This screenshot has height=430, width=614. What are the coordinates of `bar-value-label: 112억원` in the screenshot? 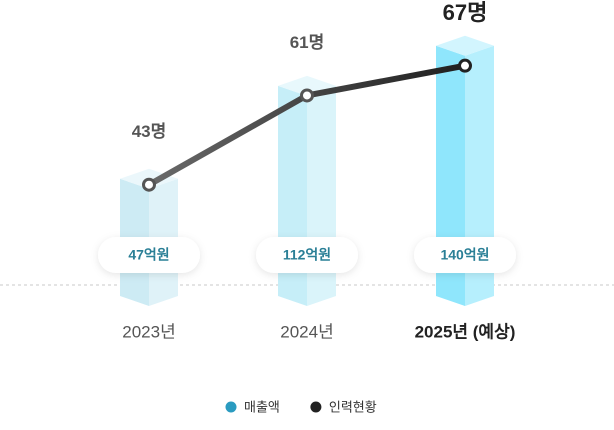 It's located at (307, 255).